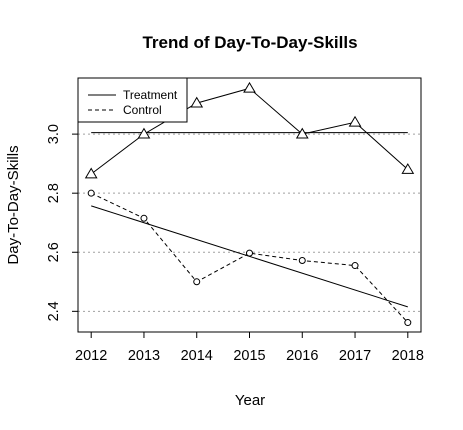 The image size is (463, 430). Describe the element at coordinates (142, 110) in the screenshot. I see `legend-label: Control` at that location.